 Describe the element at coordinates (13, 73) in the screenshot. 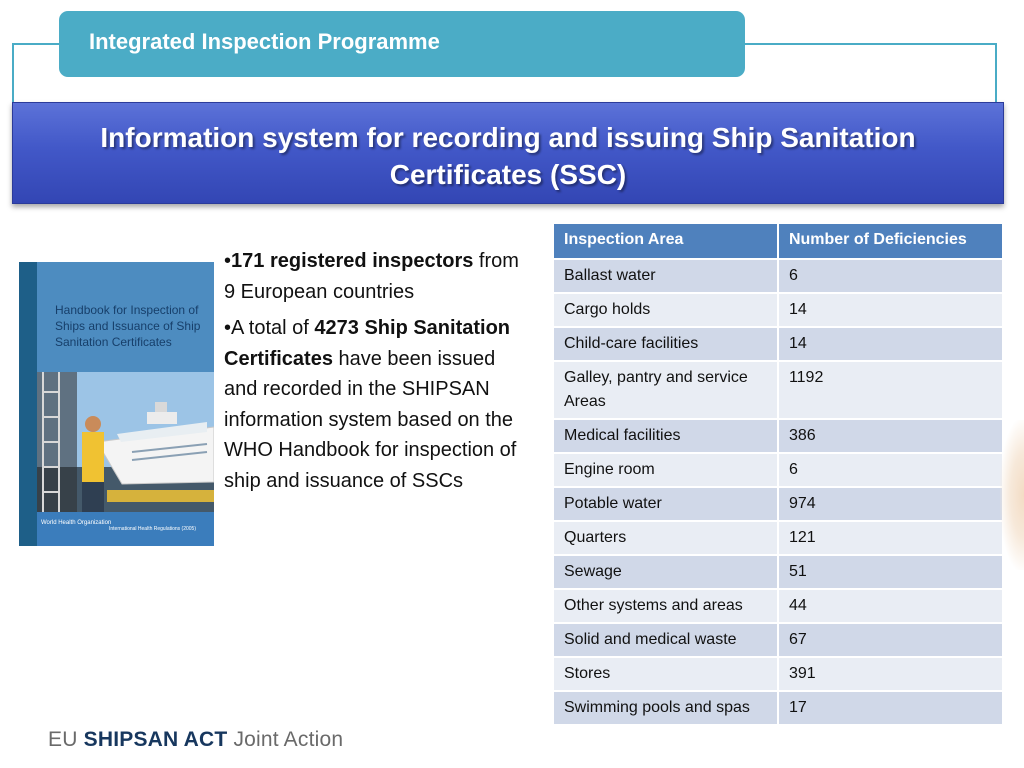

I see `frame-line-left-vertical` at that location.